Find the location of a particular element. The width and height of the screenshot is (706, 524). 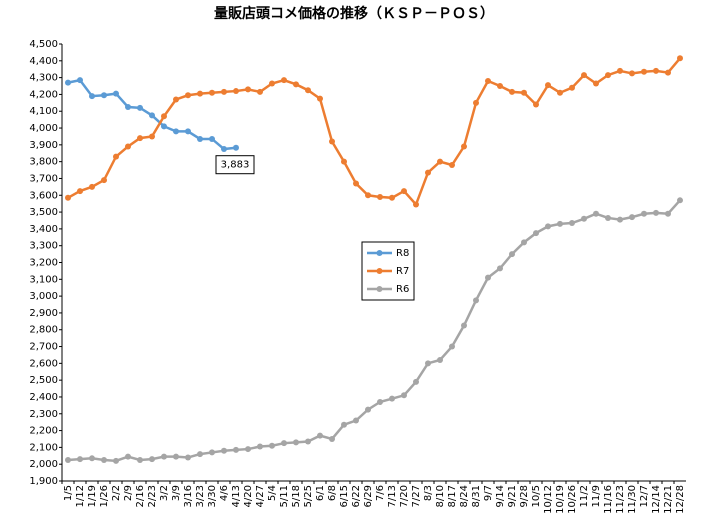

x-tick-label: 4/6 is located at coordinates (224, 493).